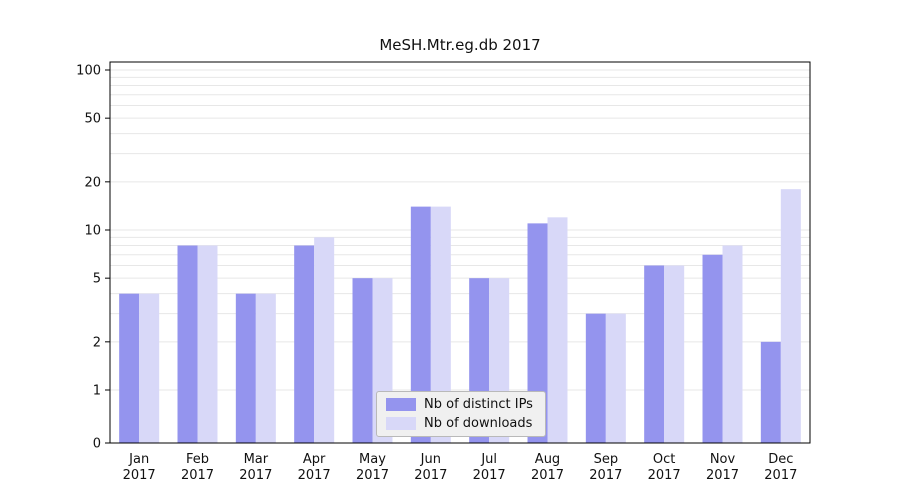 This screenshot has height=500, width=900. What do you see at coordinates (129, 368) in the screenshot?
I see `bar-distinct-ips-jan` at bounding box center [129, 368].